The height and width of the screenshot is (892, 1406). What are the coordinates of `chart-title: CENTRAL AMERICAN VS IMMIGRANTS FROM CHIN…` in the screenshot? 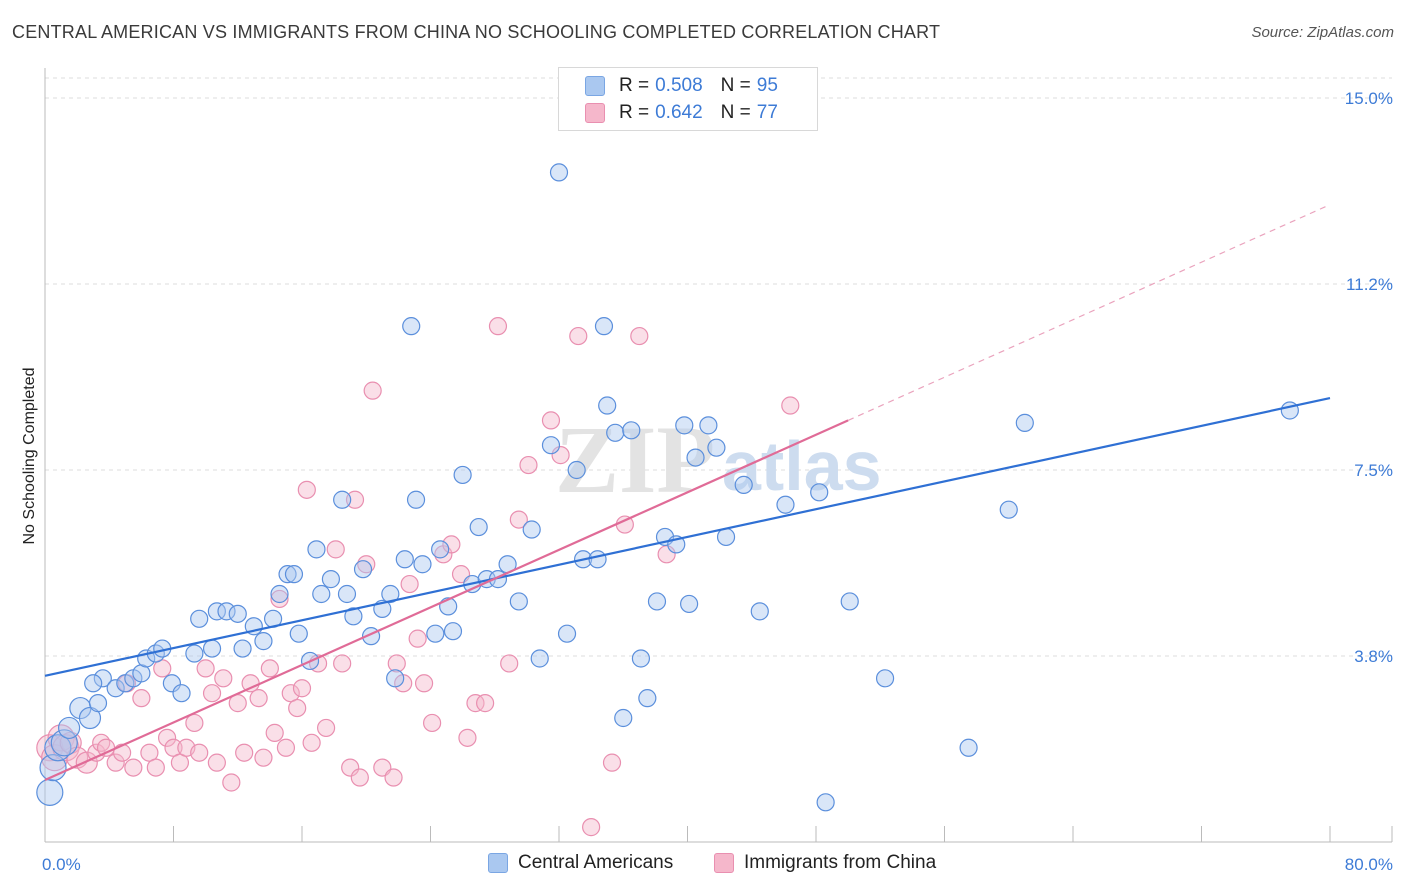 It's located at (476, 32).